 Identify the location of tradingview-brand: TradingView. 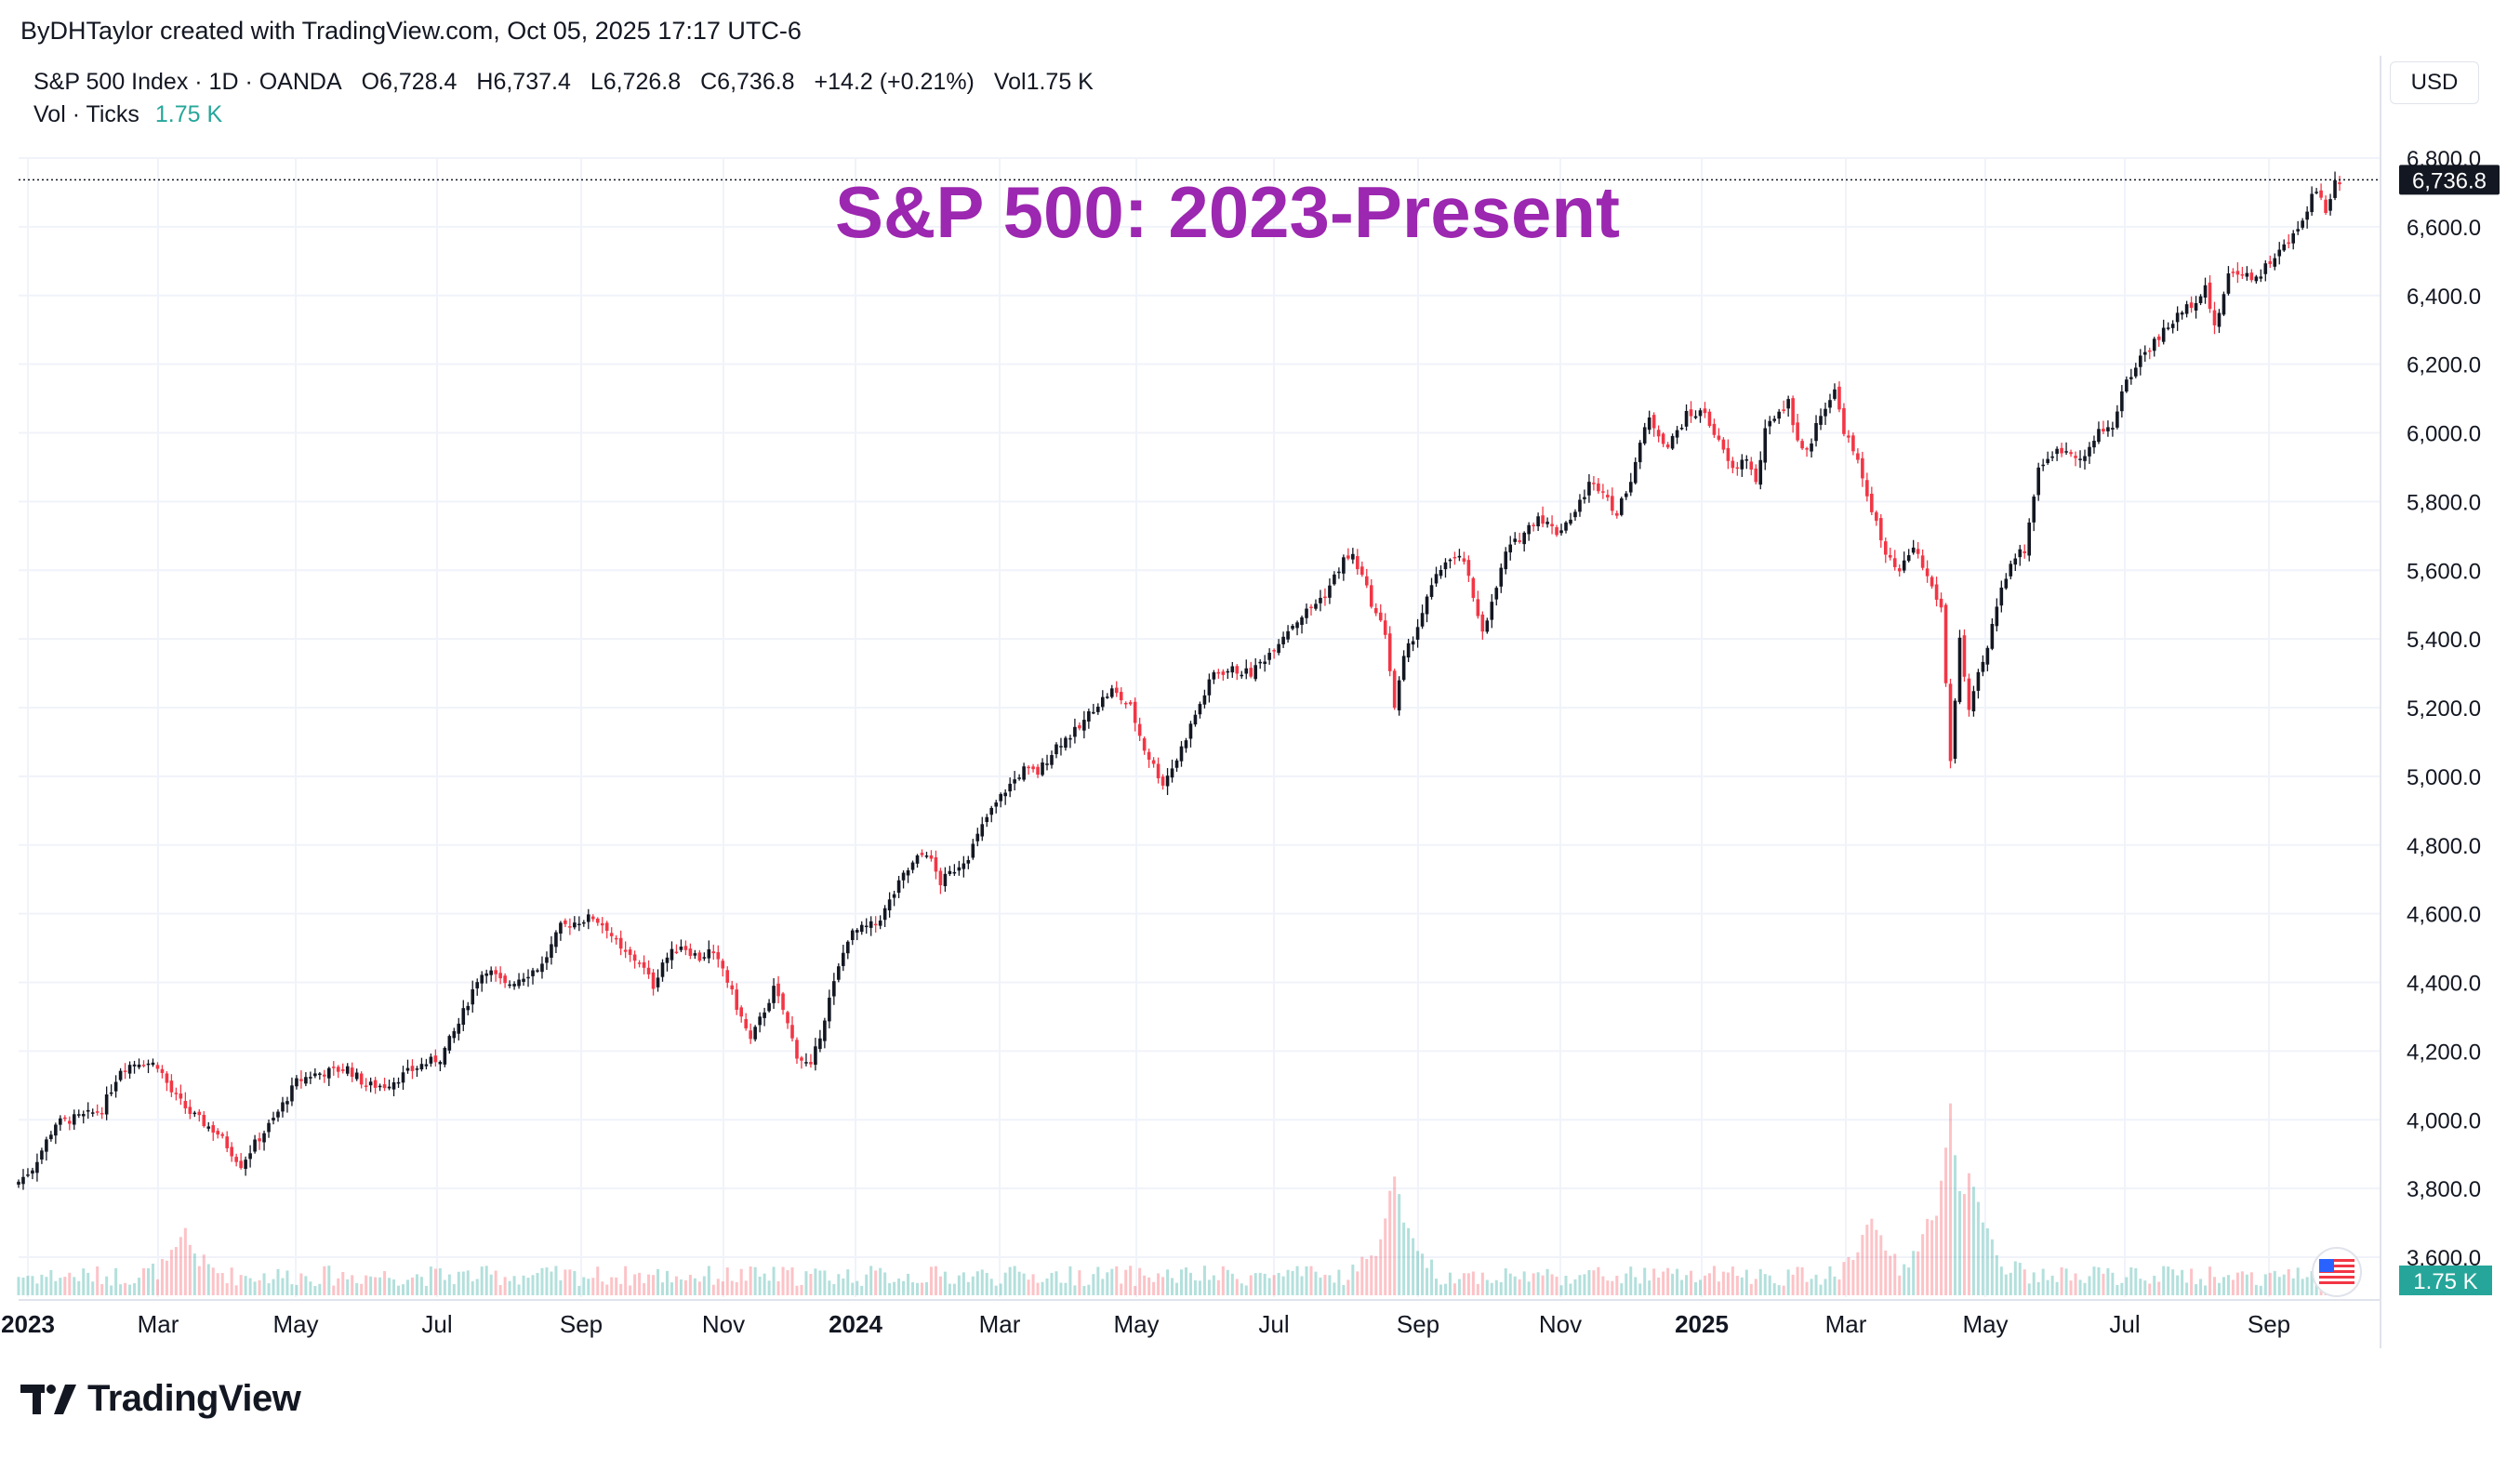
(160, 1399).